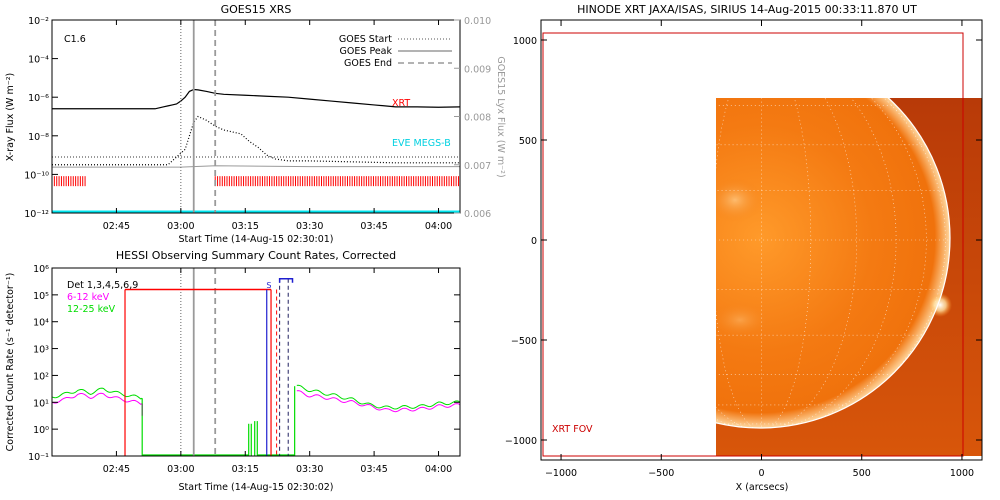 This screenshot has width=1000, height=500. What do you see at coordinates (521, 441) in the screenshot?
I see `xrt-y-tick-label: −1000` at bounding box center [521, 441].